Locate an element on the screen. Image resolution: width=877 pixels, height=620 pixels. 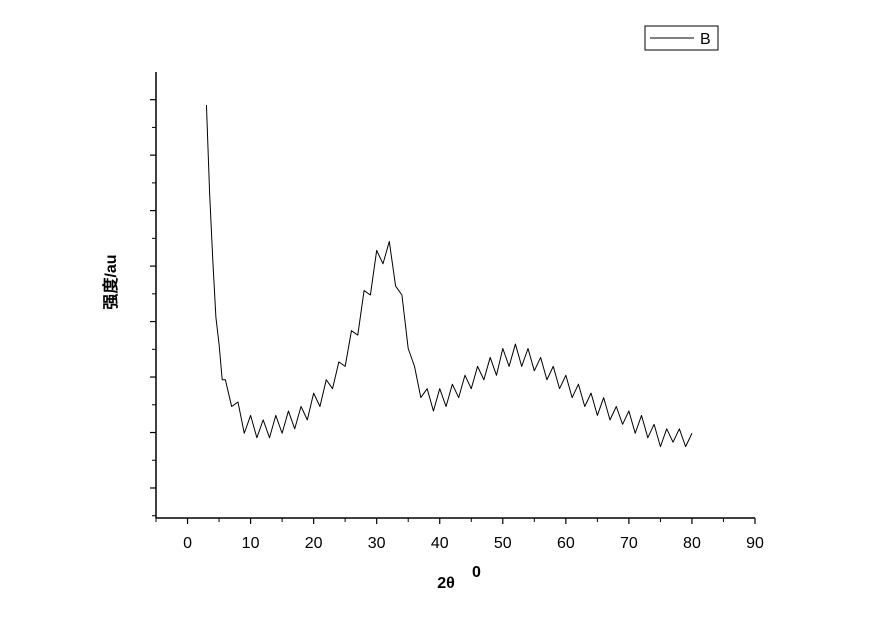
x-tick-label: 80 is located at coordinates (692, 543).